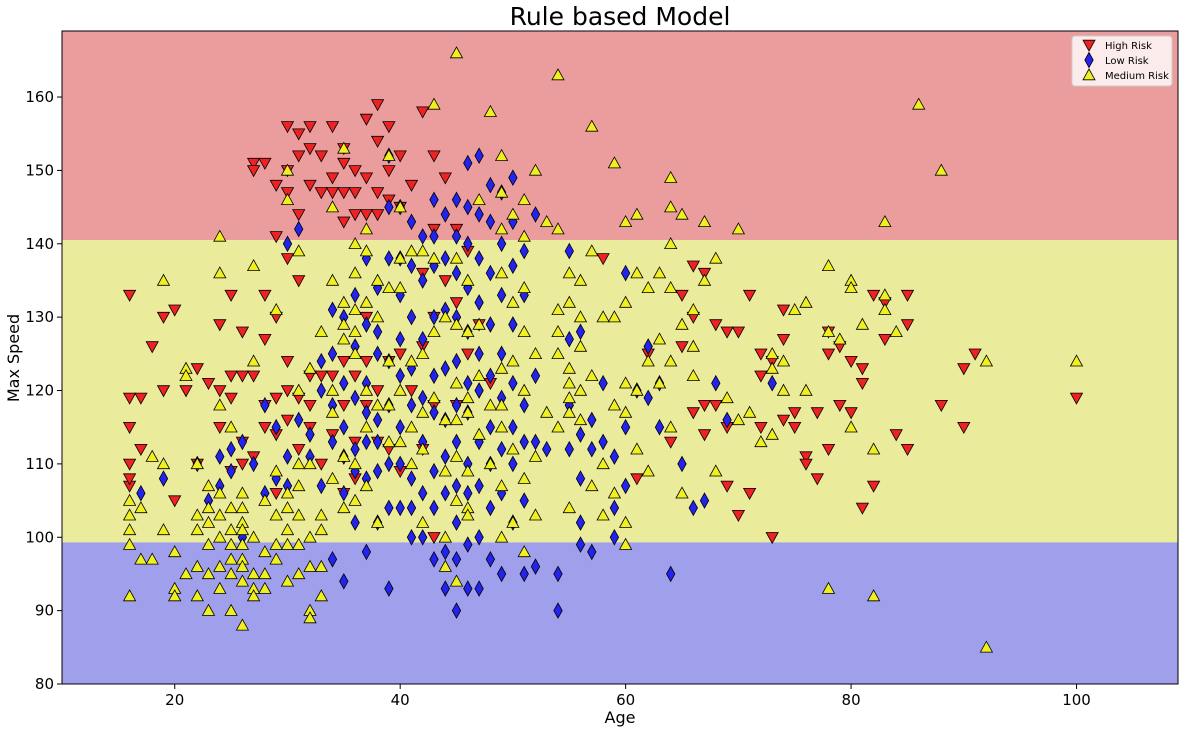  What do you see at coordinates (620, 16) in the screenshot?
I see `chart-title: Rule based Model` at bounding box center [620, 16].